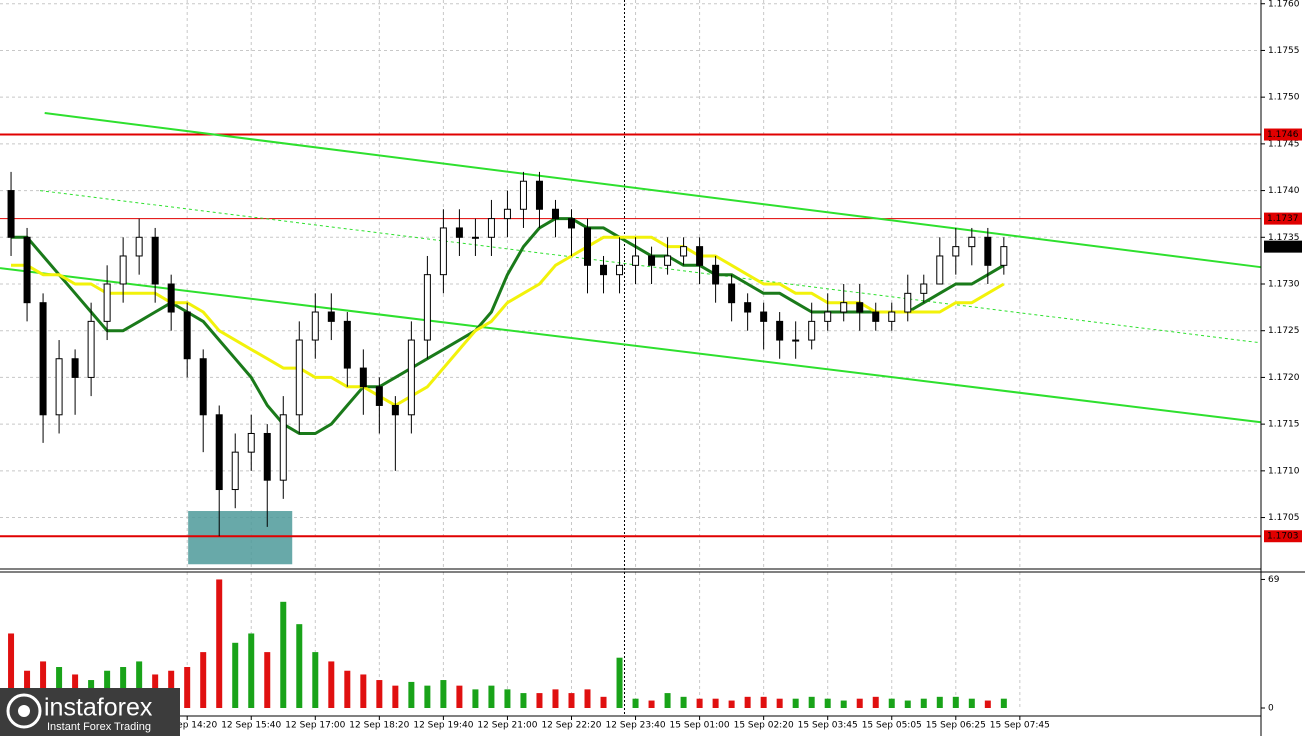 The height and width of the screenshot is (736, 1305). I want to click on volume-tick-label: 69, so click(1274, 580).